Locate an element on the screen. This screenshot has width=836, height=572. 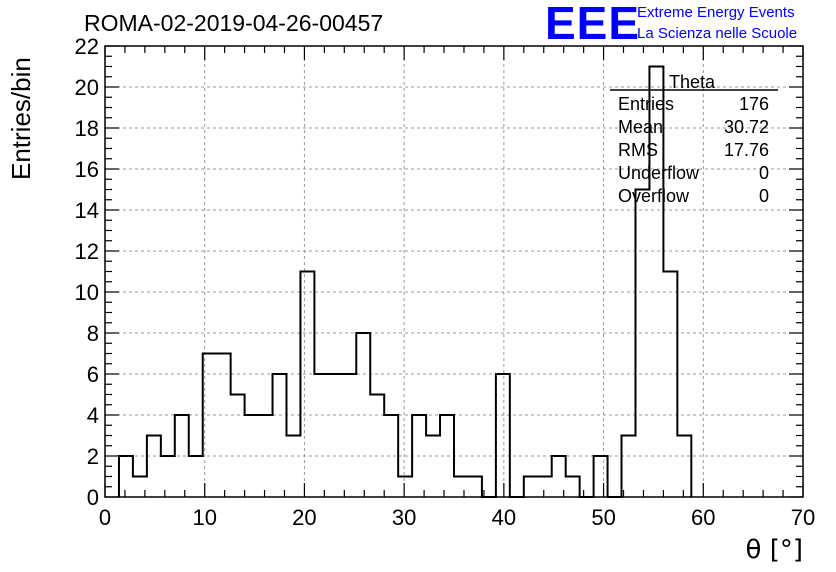
y-tick-label: 2 is located at coordinates (93, 456).